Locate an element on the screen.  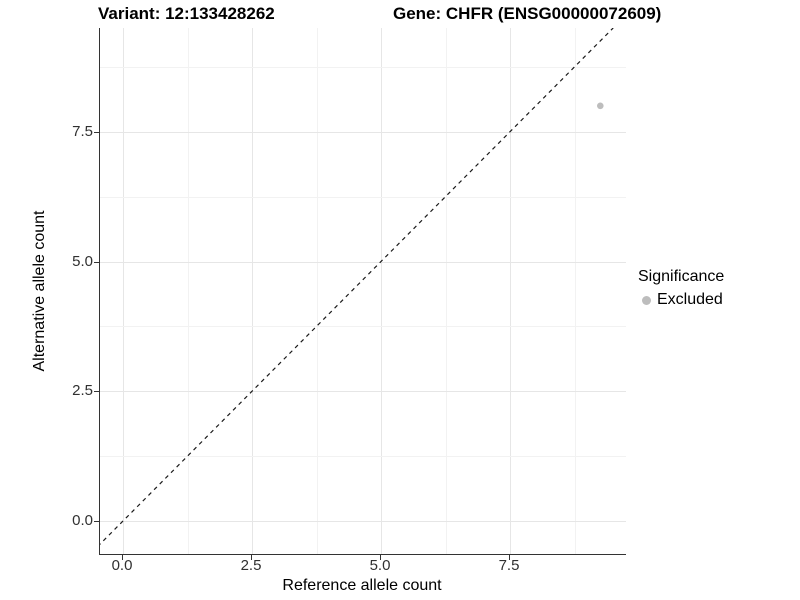
legend: Significance Excluded is located at coordinates (681, 288).